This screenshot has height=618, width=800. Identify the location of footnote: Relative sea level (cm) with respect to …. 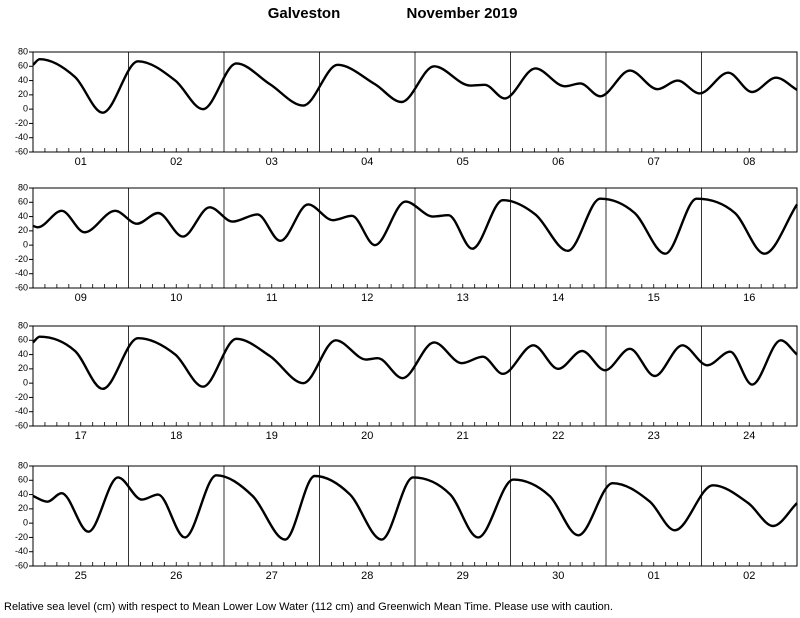
(308, 607).